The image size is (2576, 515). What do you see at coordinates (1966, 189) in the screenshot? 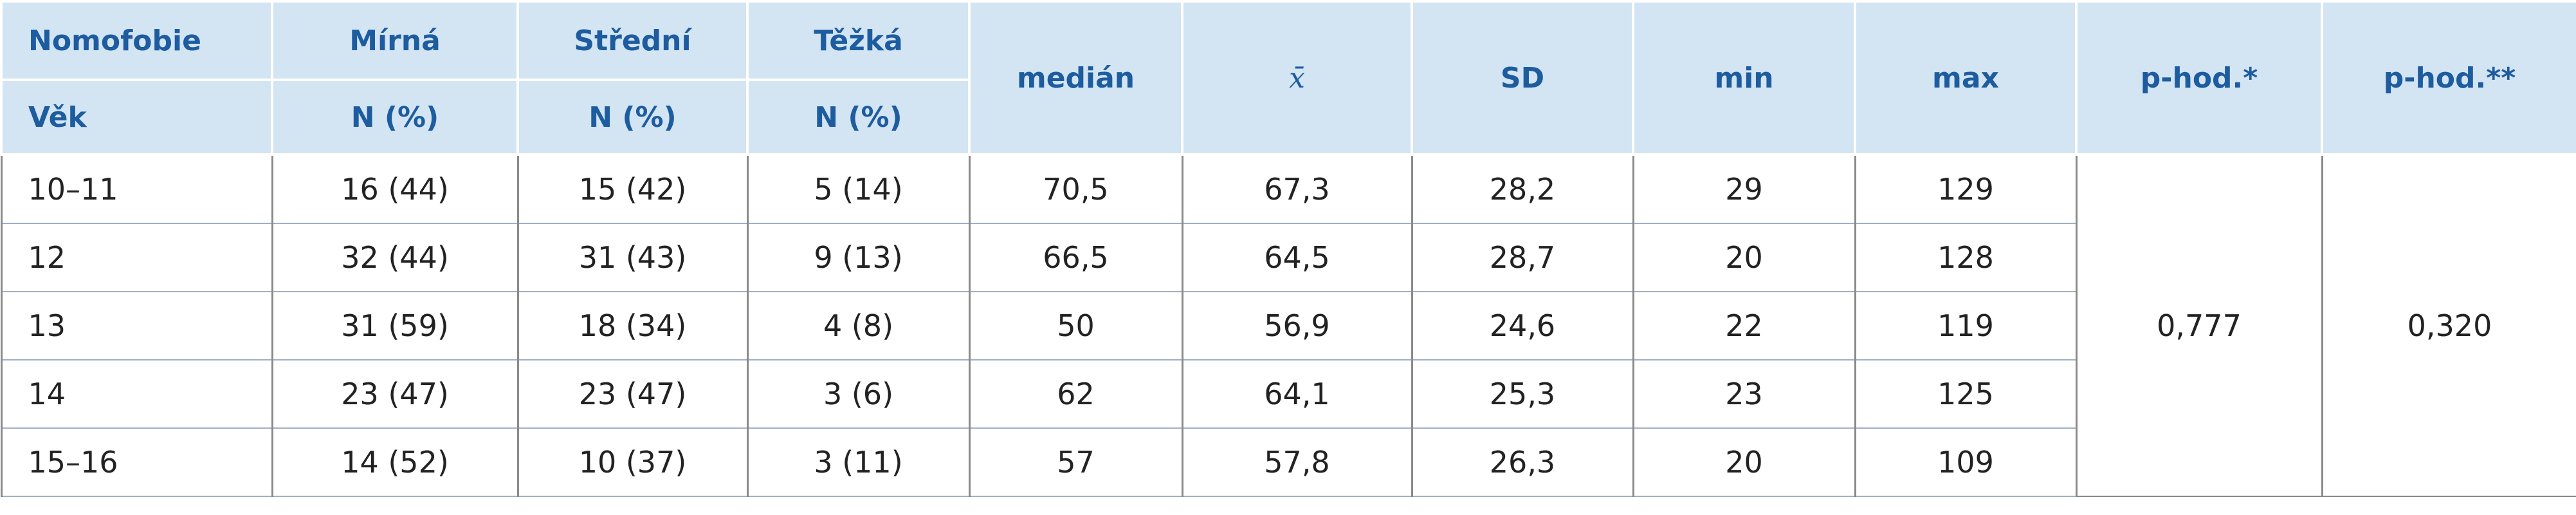
I see `table-cell: 129` at bounding box center [1966, 189].